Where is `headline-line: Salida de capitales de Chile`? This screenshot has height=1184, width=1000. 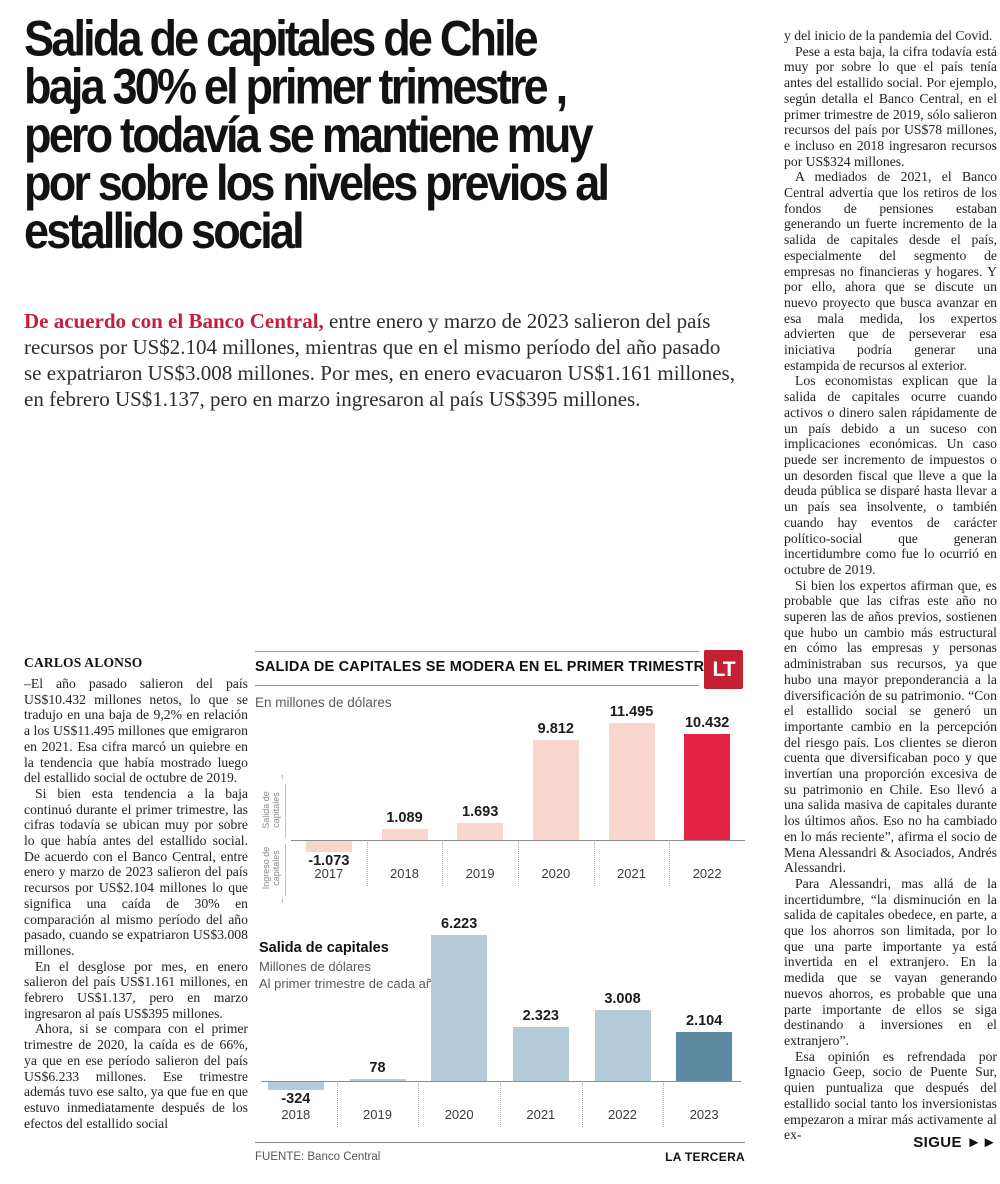
headline-line: Salida de capitales de Chile is located at coordinates (281, 38).